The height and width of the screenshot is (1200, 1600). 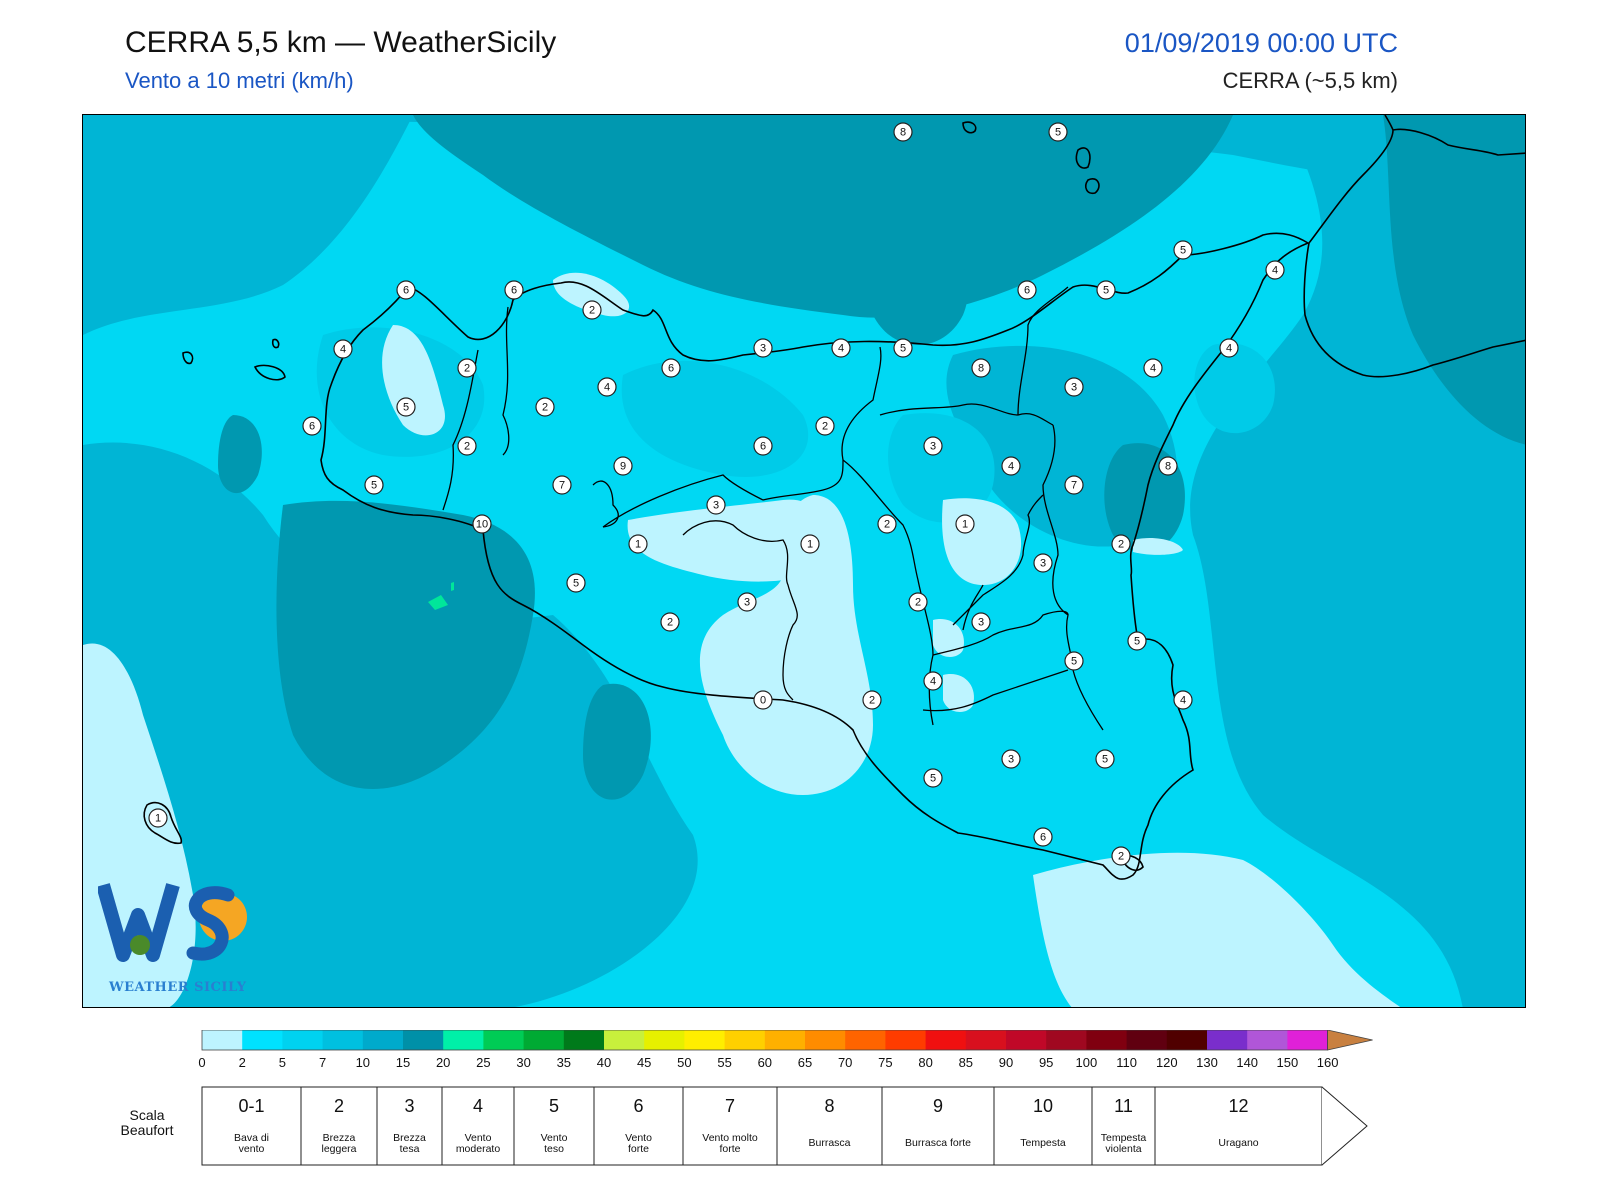 What do you see at coordinates (483, 1062) in the screenshot?
I see `legend-tick-label: 25` at bounding box center [483, 1062].